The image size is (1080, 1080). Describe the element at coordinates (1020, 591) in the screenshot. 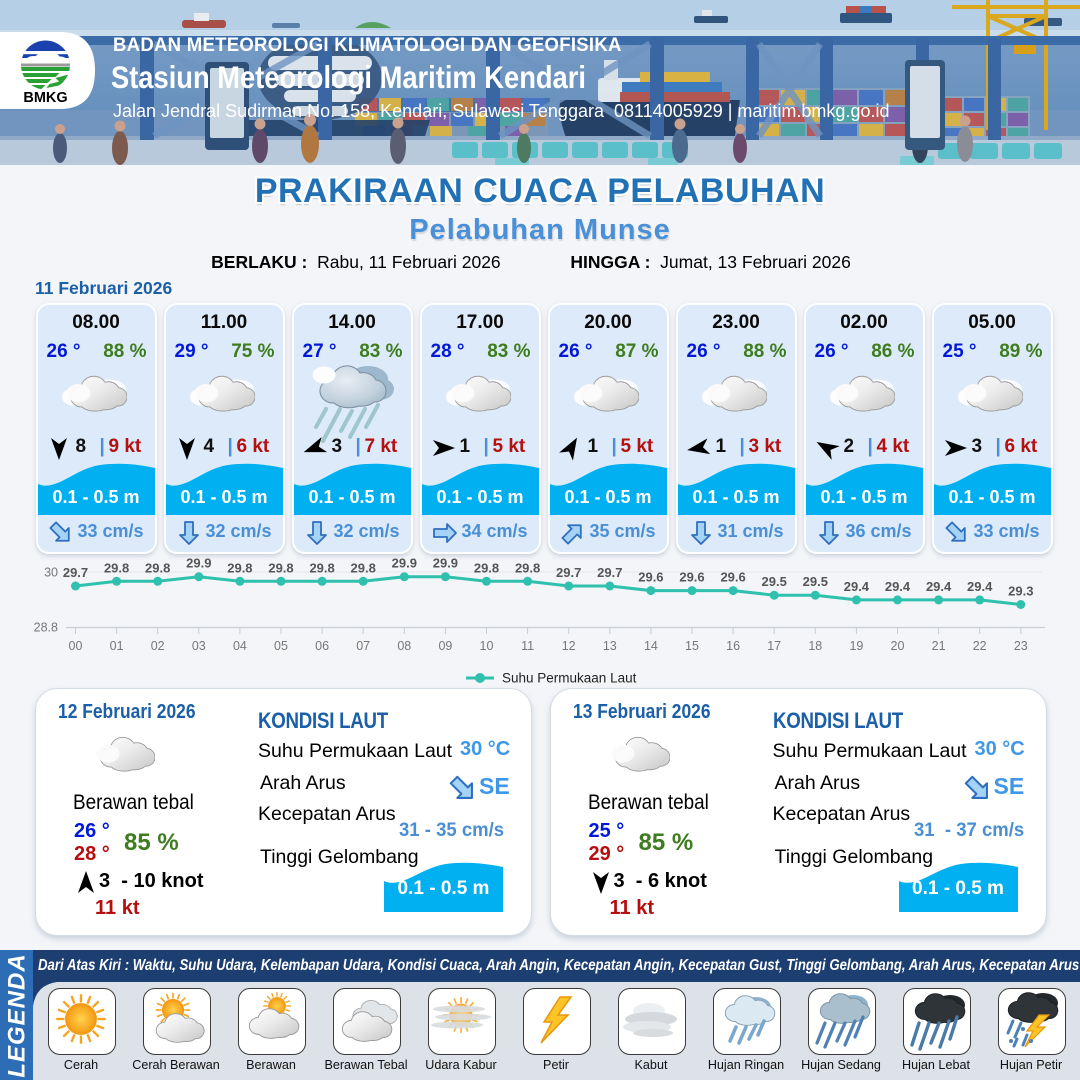

I see `svg-text: 29.3` at that location.